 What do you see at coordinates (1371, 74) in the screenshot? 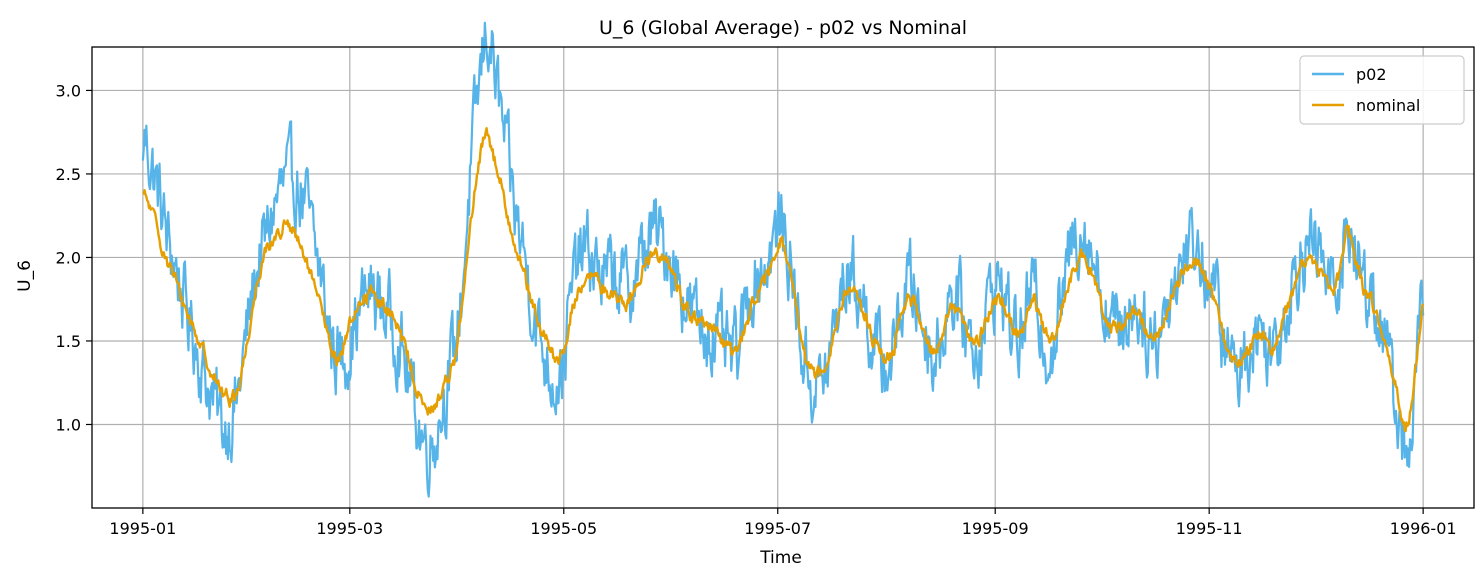
I see `legend-label-p02: p02` at bounding box center [1371, 74].